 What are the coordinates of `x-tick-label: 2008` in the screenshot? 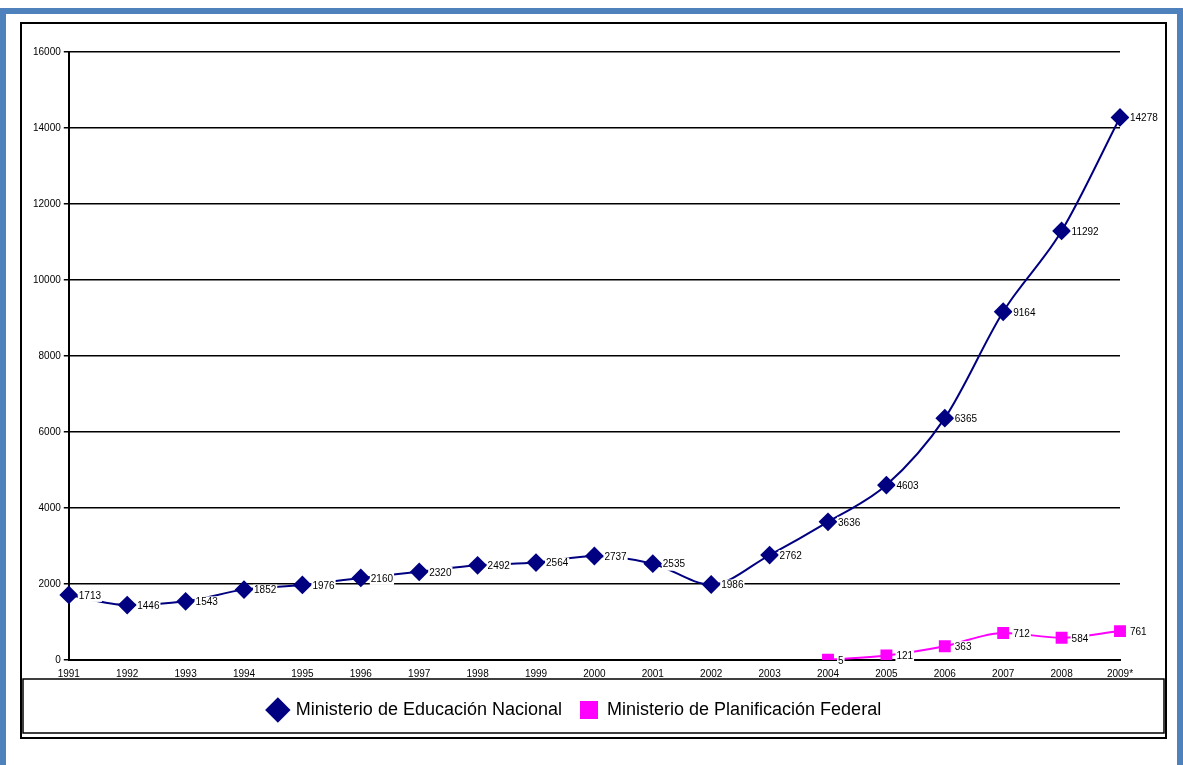 It's located at (1062, 673).